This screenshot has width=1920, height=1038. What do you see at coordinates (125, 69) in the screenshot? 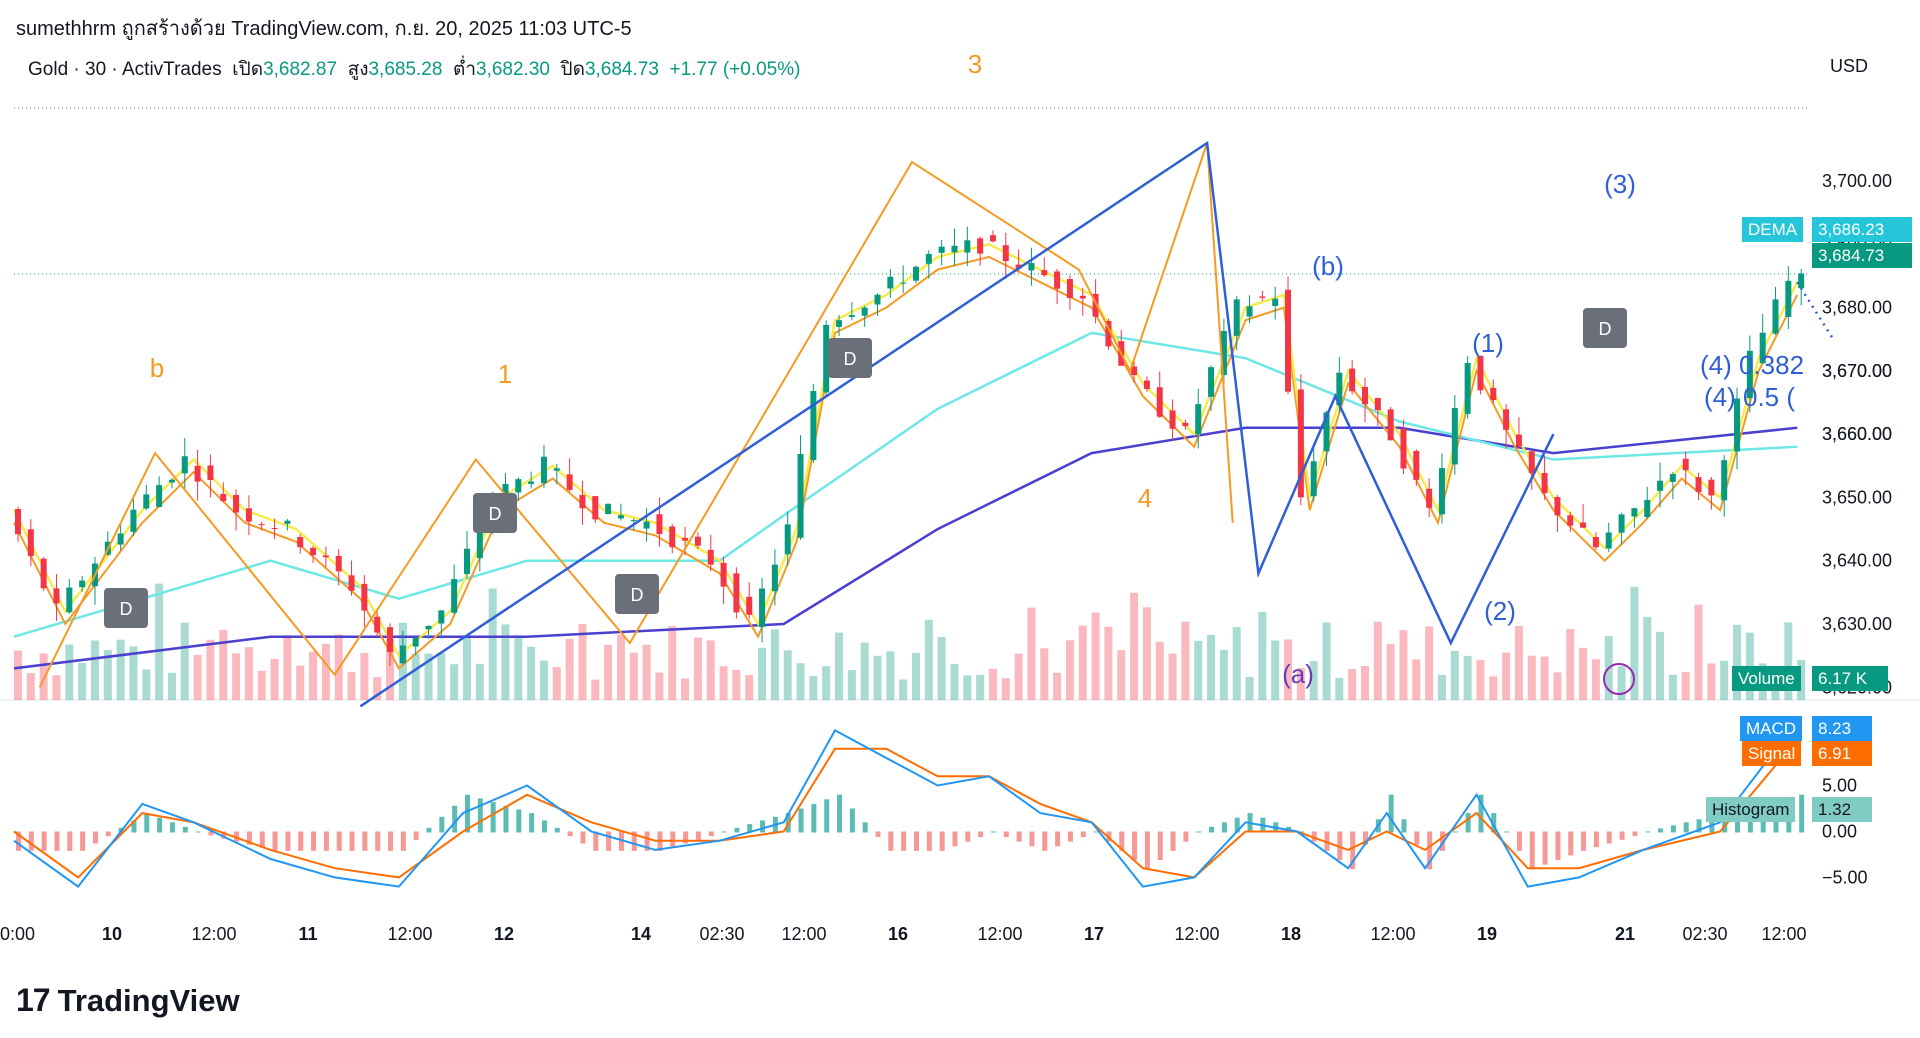
I see `symbol-label: Gold · 30 · ActivTrades` at bounding box center [125, 69].